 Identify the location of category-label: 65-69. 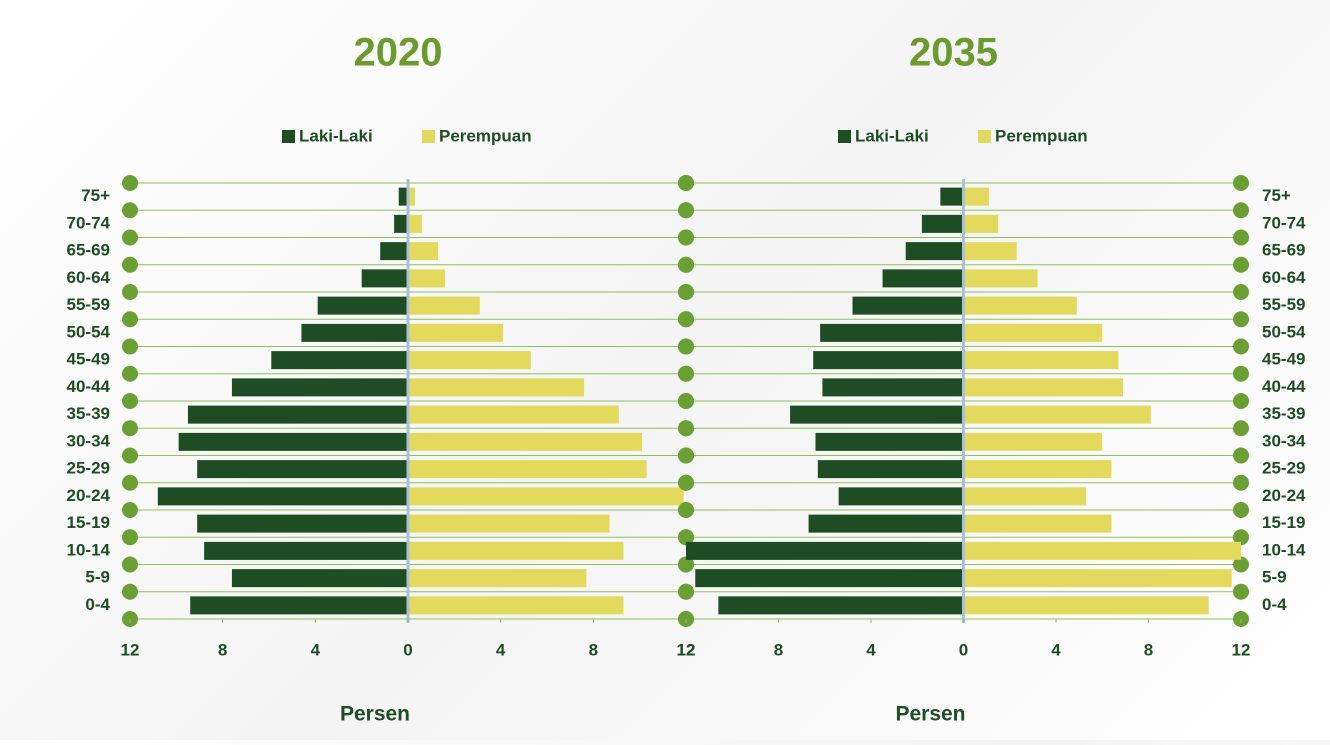
(1283, 250).